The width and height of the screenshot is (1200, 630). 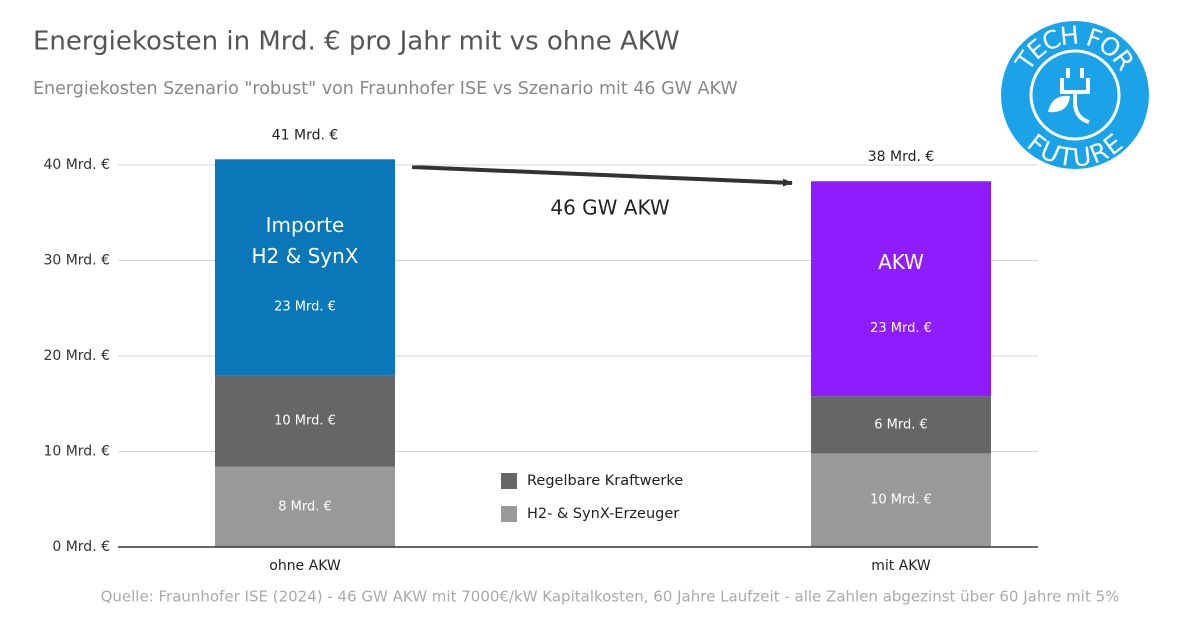 What do you see at coordinates (305, 566) in the screenshot?
I see `x-tick-label: ohne AKW` at bounding box center [305, 566].